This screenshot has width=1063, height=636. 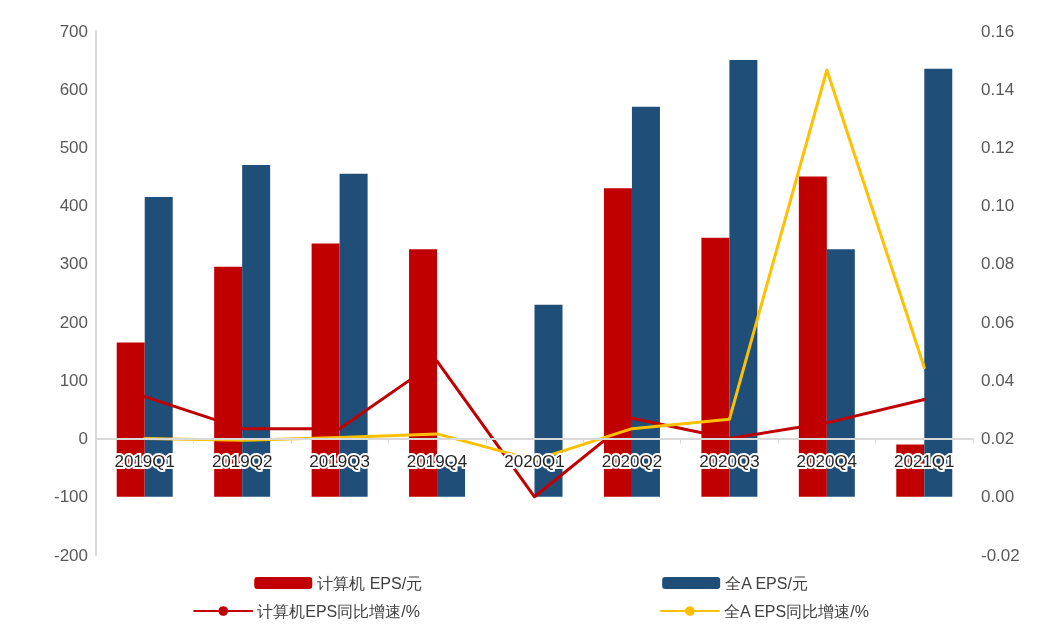 I want to click on y2-tick-label: 0.06, so click(x=998, y=322).